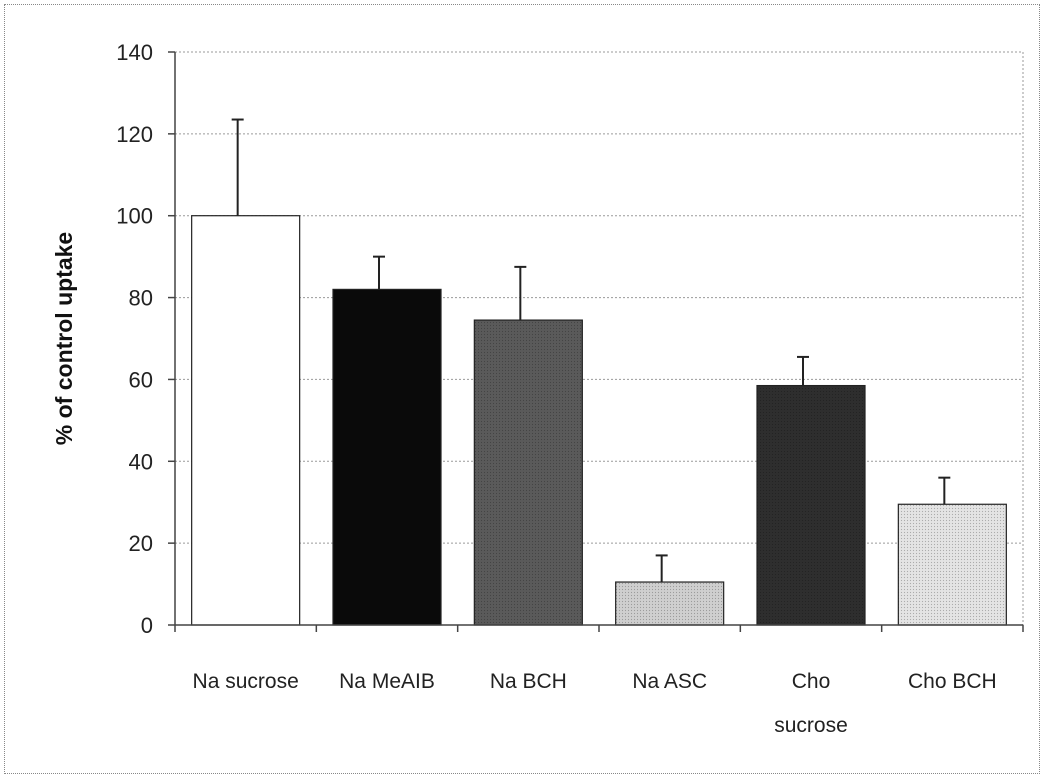 The height and width of the screenshot is (780, 1045). Describe the element at coordinates (141, 543) in the screenshot. I see `y-tick-label: 20` at that location.